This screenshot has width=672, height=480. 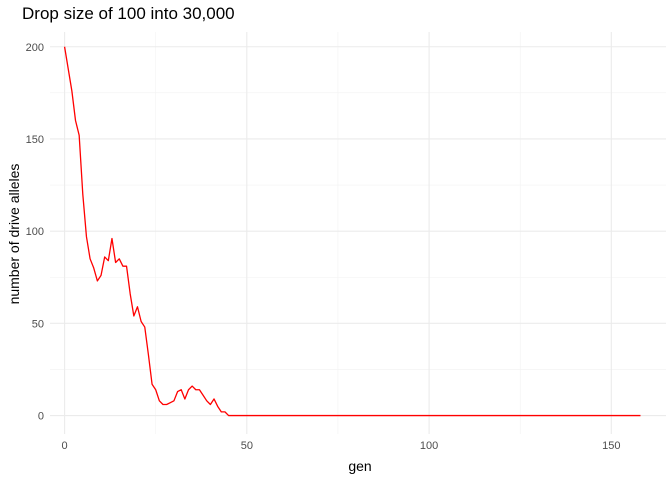 I want to click on y-tick-labels: 0 50 100 150 200, so click(x=35, y=232).